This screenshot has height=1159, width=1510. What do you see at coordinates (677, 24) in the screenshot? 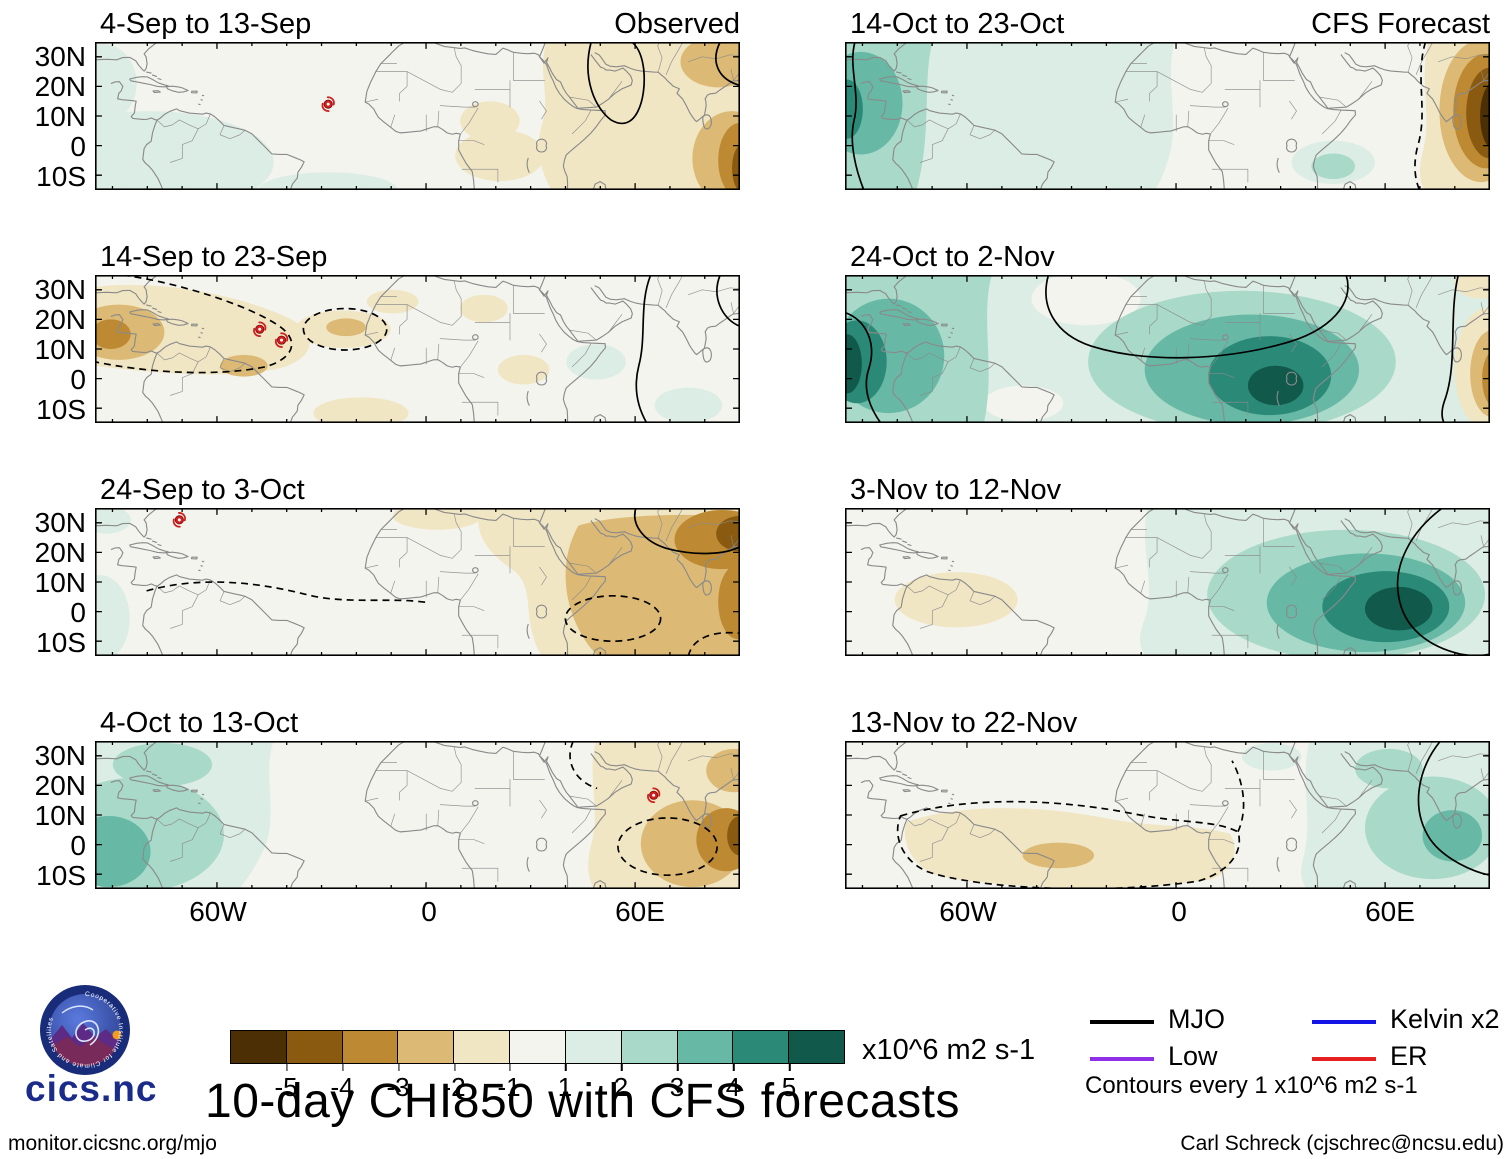
I see `column-header-observed: Observed` at bounding box center [677, 24].